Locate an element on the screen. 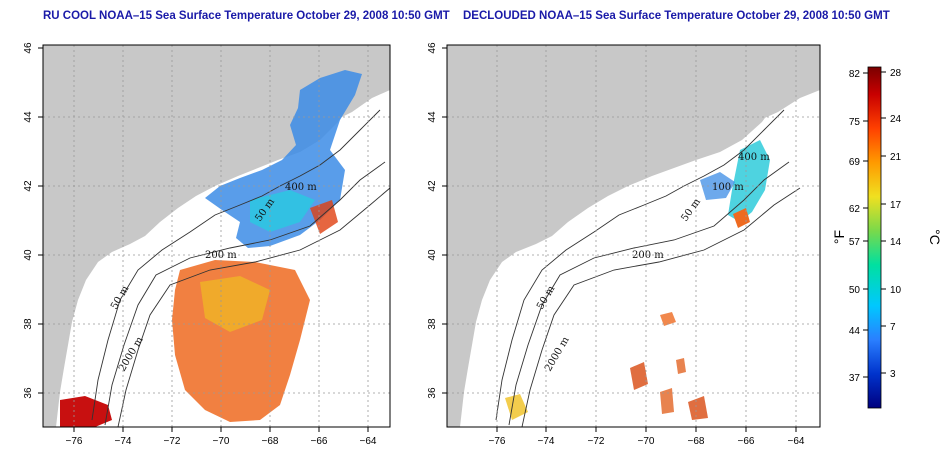 The height and width of the screenshot is (475, 950). left-lat-tick: 40 is located at coordinates (28, 255).